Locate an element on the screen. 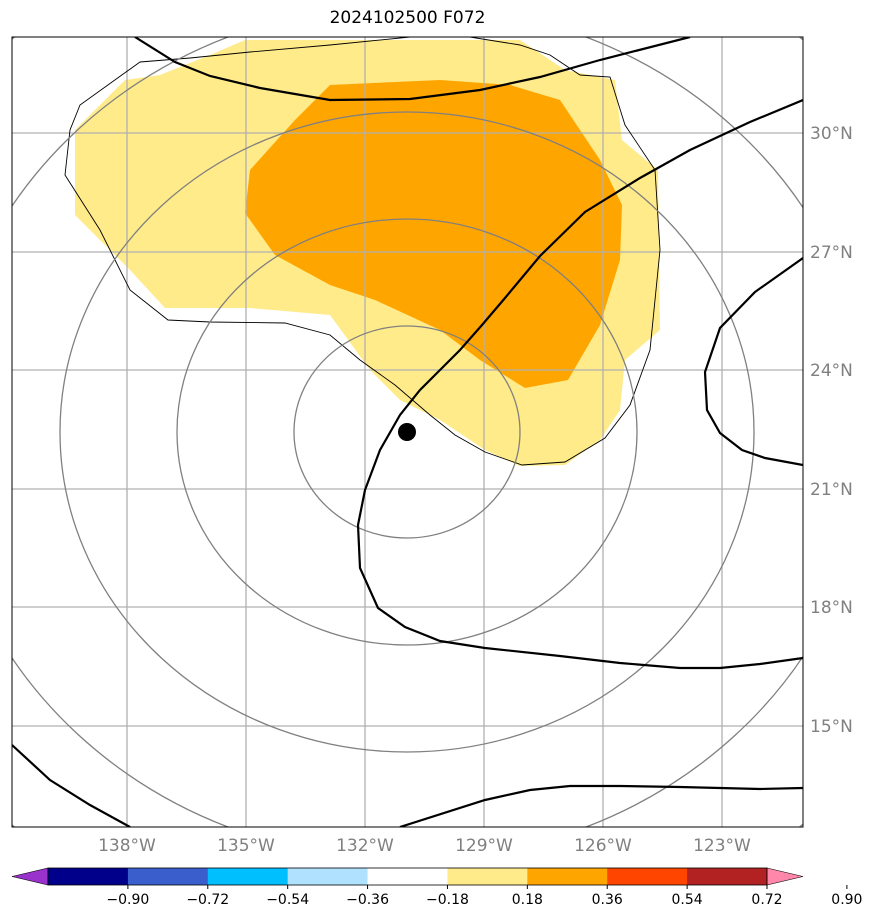 The image size is (873, 924). lat-labels: 30°N 27°N 24°N 21°N 18°N 15°N is located at coordinates (831, 430).